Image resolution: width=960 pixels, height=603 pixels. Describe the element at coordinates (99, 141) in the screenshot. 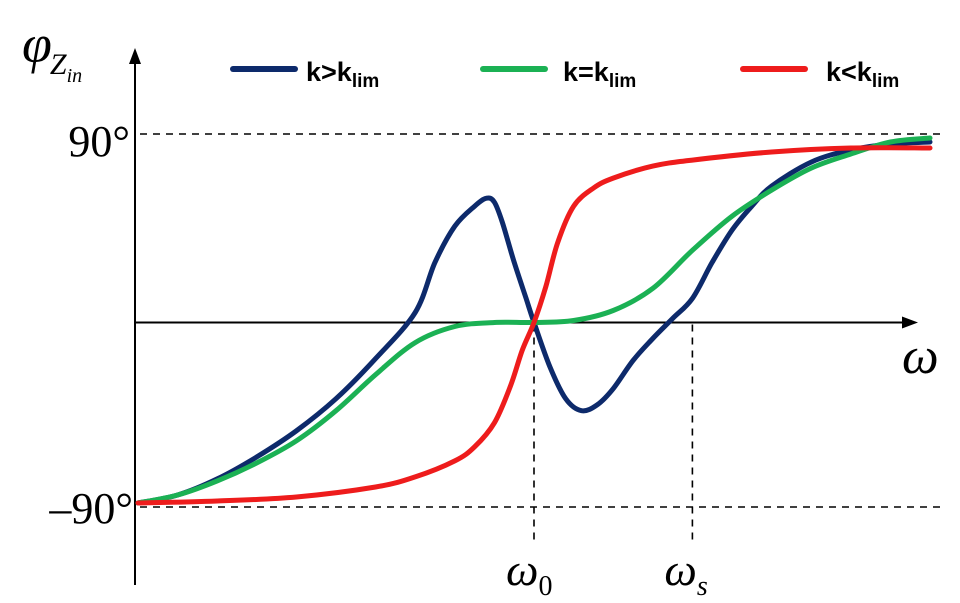

I see `y-tick-label-90: 90°` at that location.